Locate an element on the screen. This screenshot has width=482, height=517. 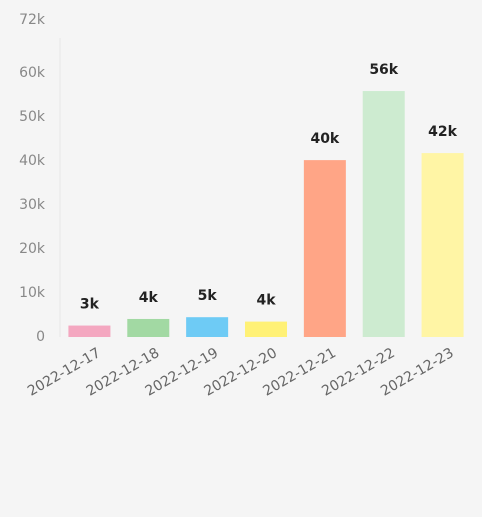
data-label: 3k is located at coordinates (90, 305).